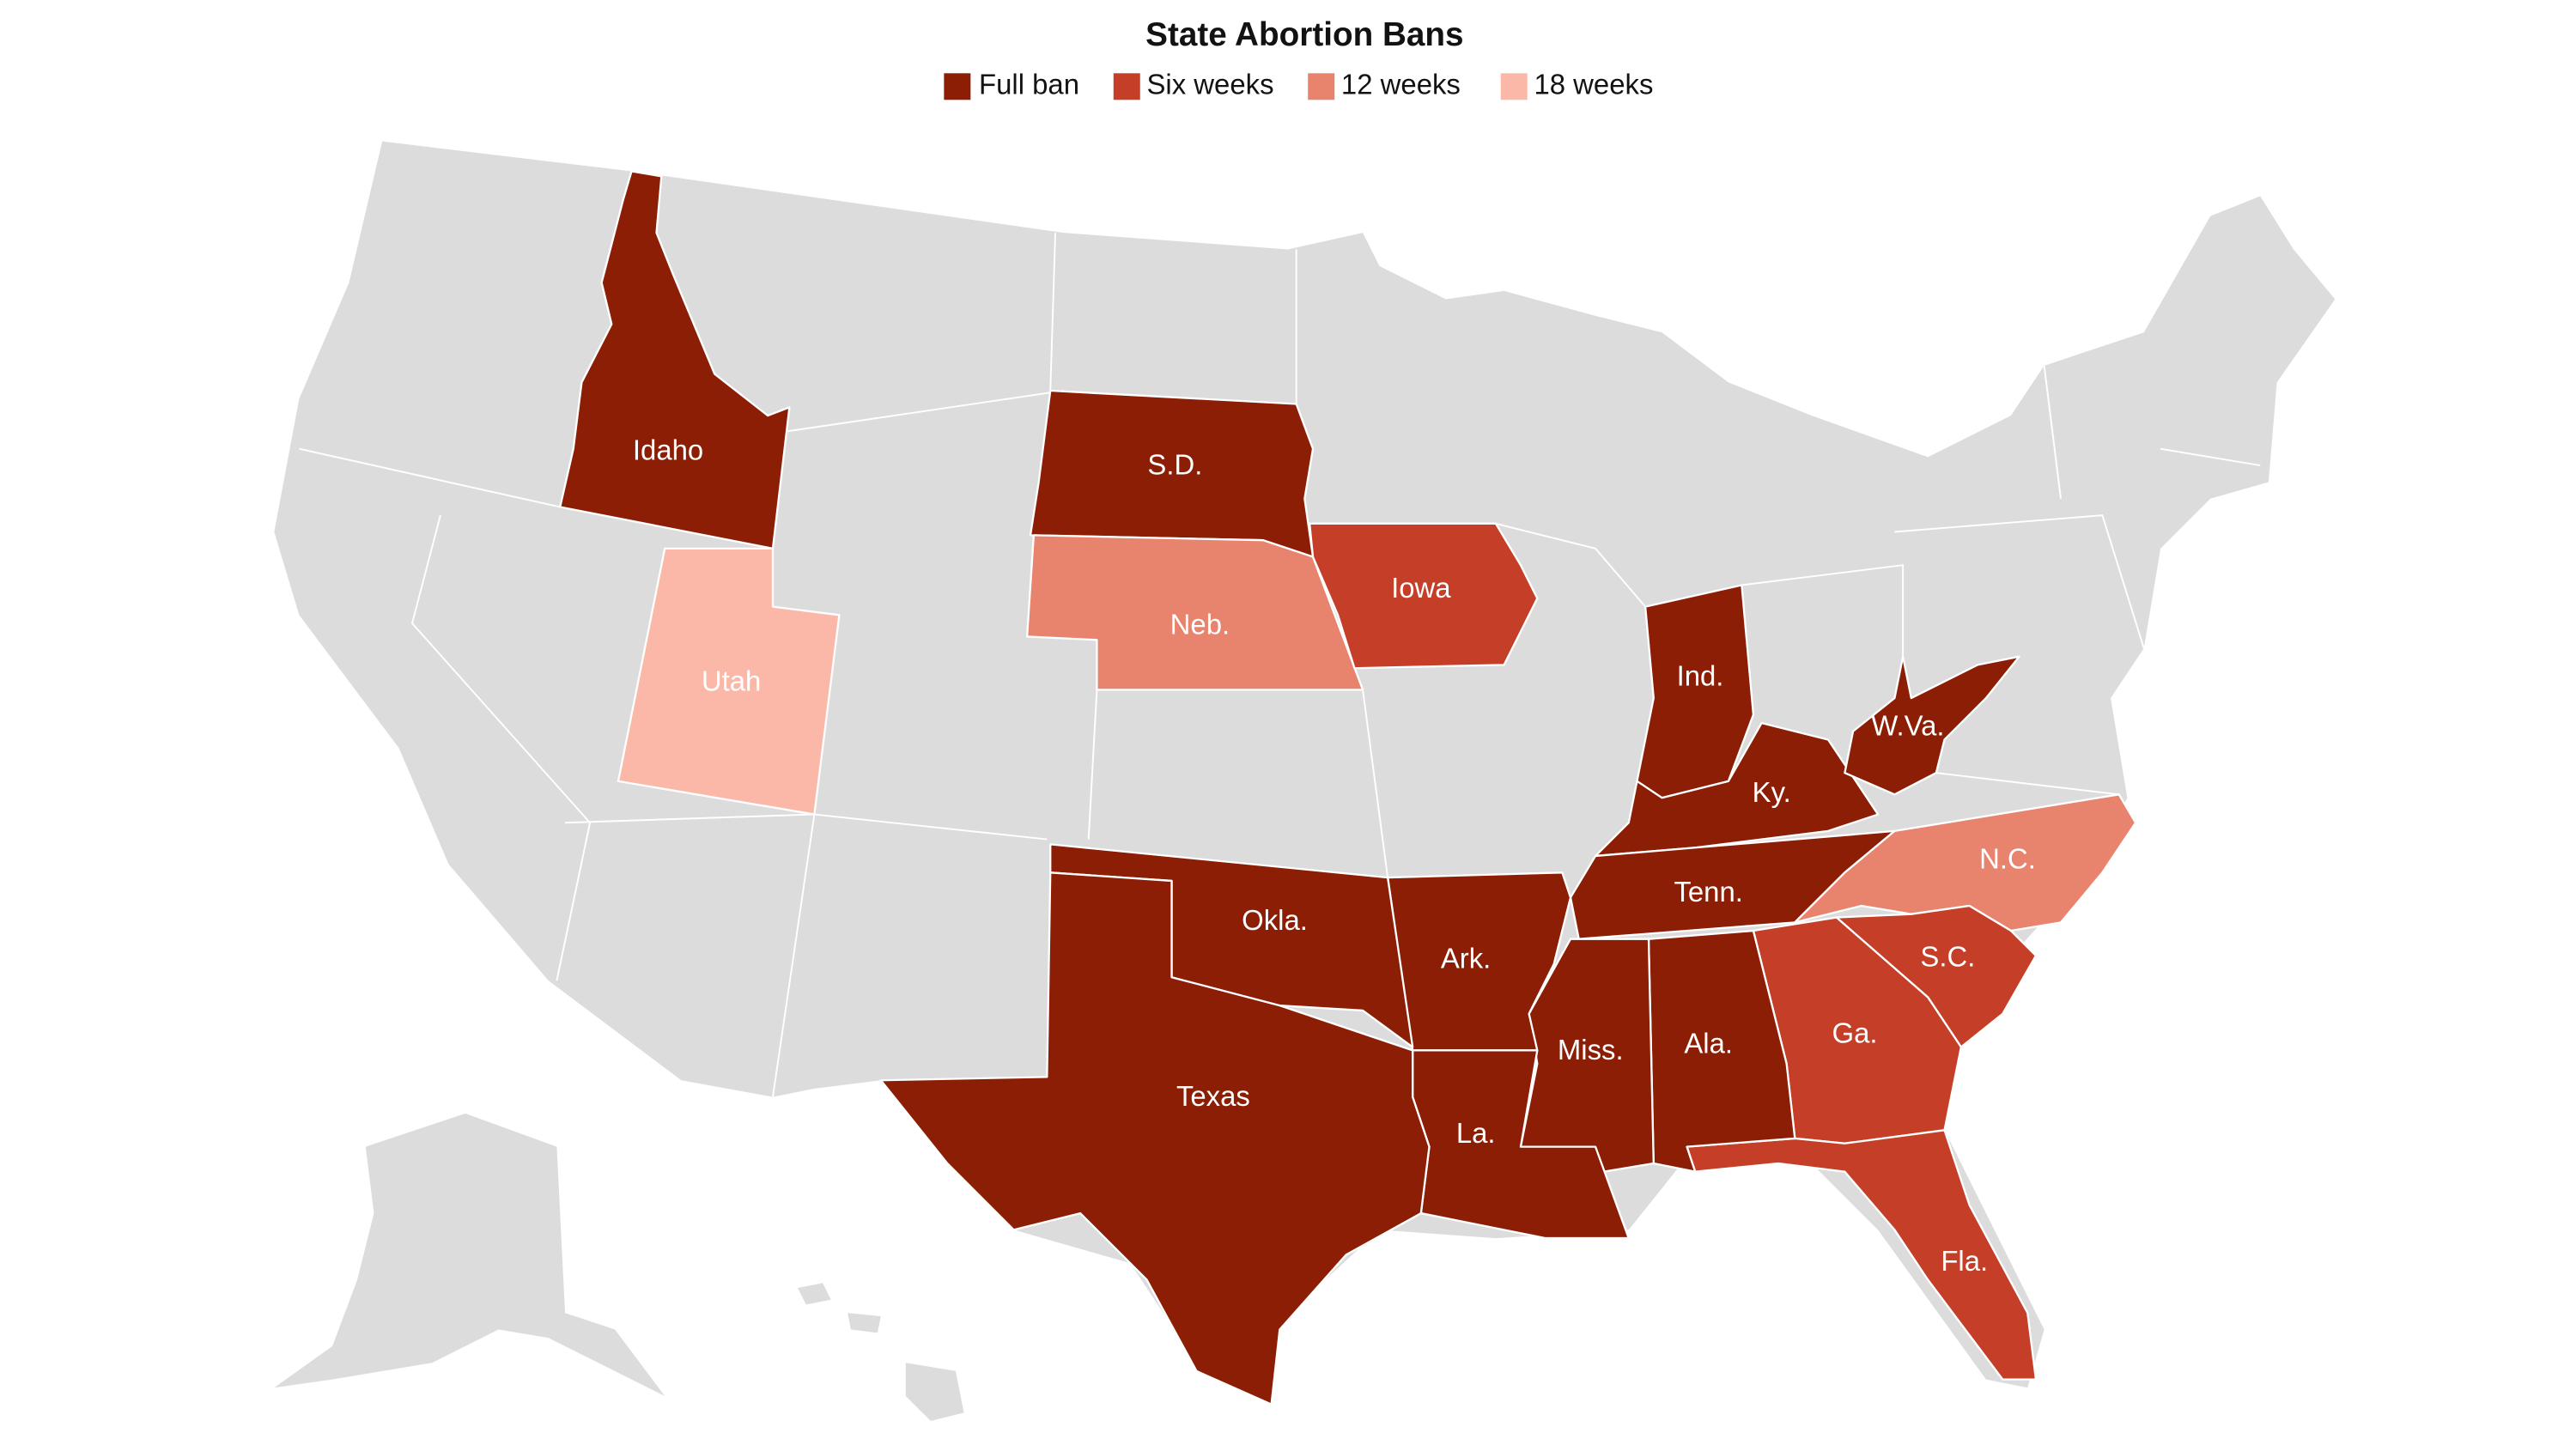 The image size is (2576, 1451). What do you see at coordinates (1700, 676) in the screenshot?
I see `state-label: Ind.` at bounding box center [1700, 676].